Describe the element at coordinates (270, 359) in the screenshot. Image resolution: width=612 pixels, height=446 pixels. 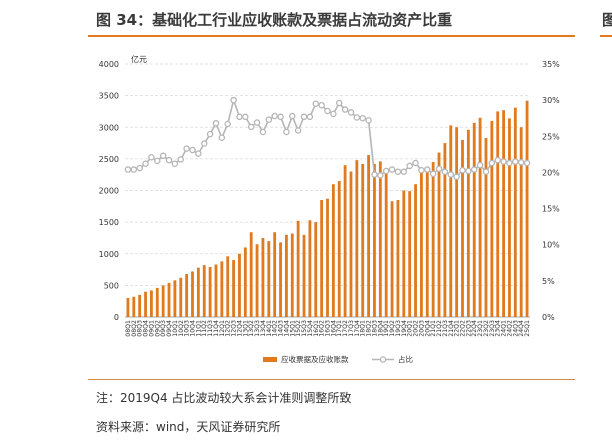
I see `legend-bar-swatch` at that location.